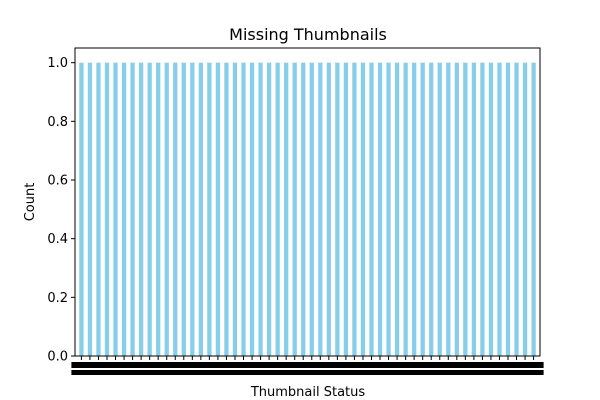 The height and width of the screenshot is (400, 600). What do you see at coordinates (57, 122) in the screenshot?
I see `y-tick-label: 0.8` at bounding box center [57, 122].